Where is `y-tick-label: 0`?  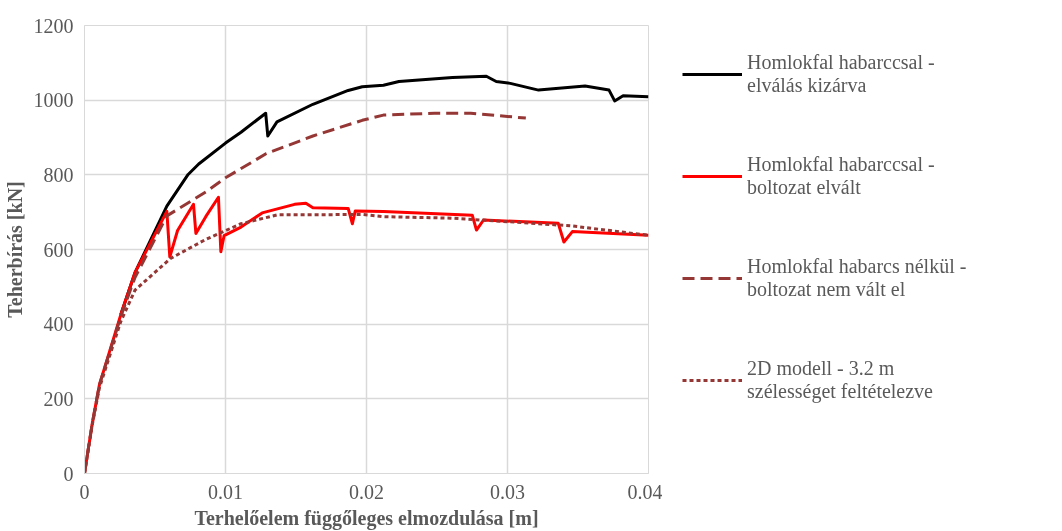
y-tick-label: 0 is located at coordinates (68, 473).